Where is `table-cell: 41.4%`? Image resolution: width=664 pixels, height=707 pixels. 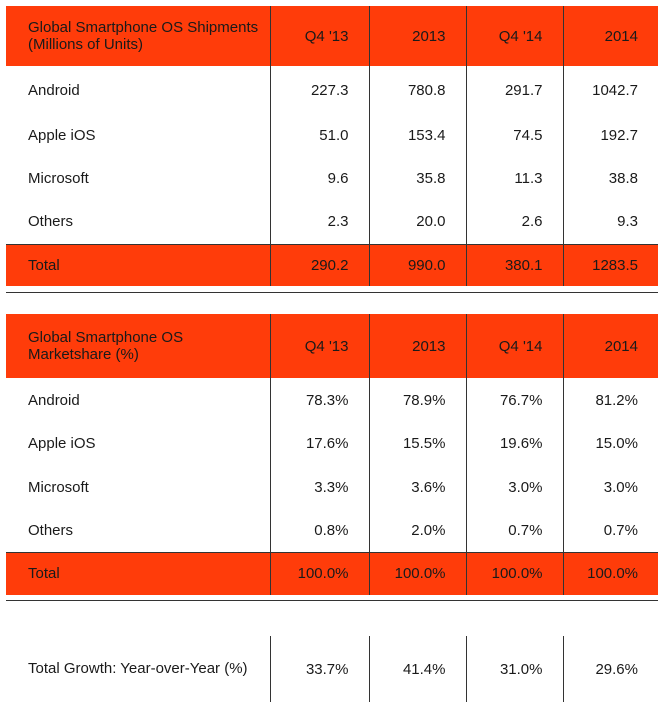
table-cell: 41.4% is located at coordinates (417, 669).